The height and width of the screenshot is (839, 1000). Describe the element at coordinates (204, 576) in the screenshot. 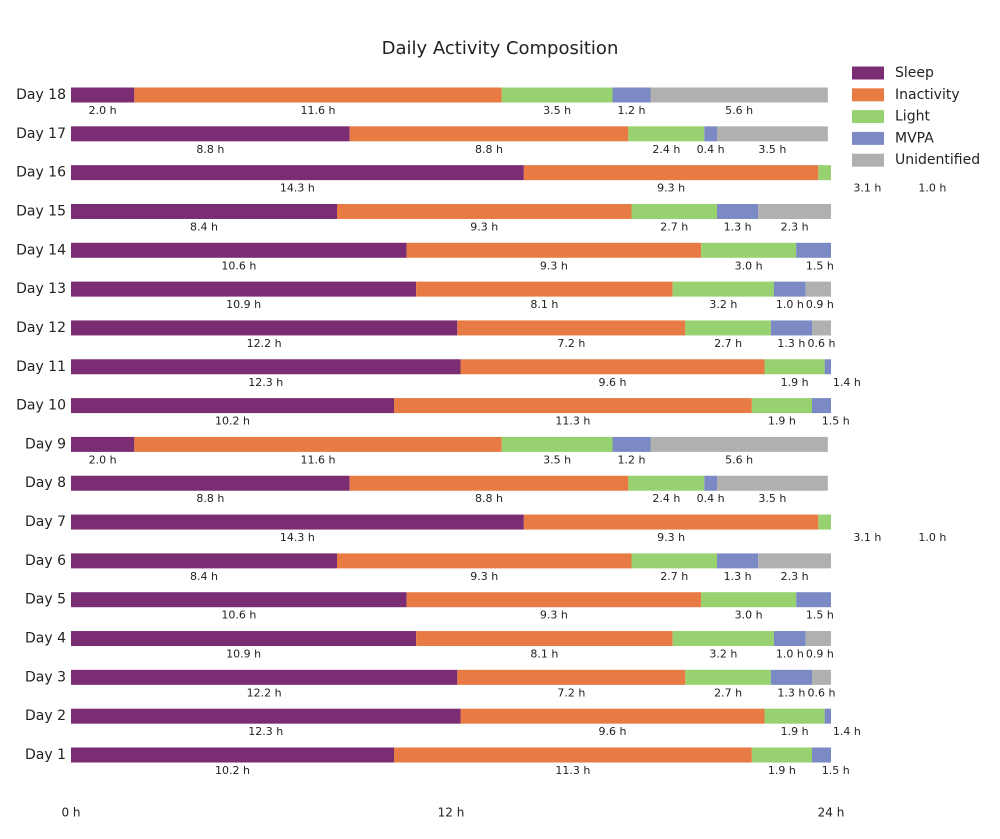

I see `data-label: 8.4 h` at that location.